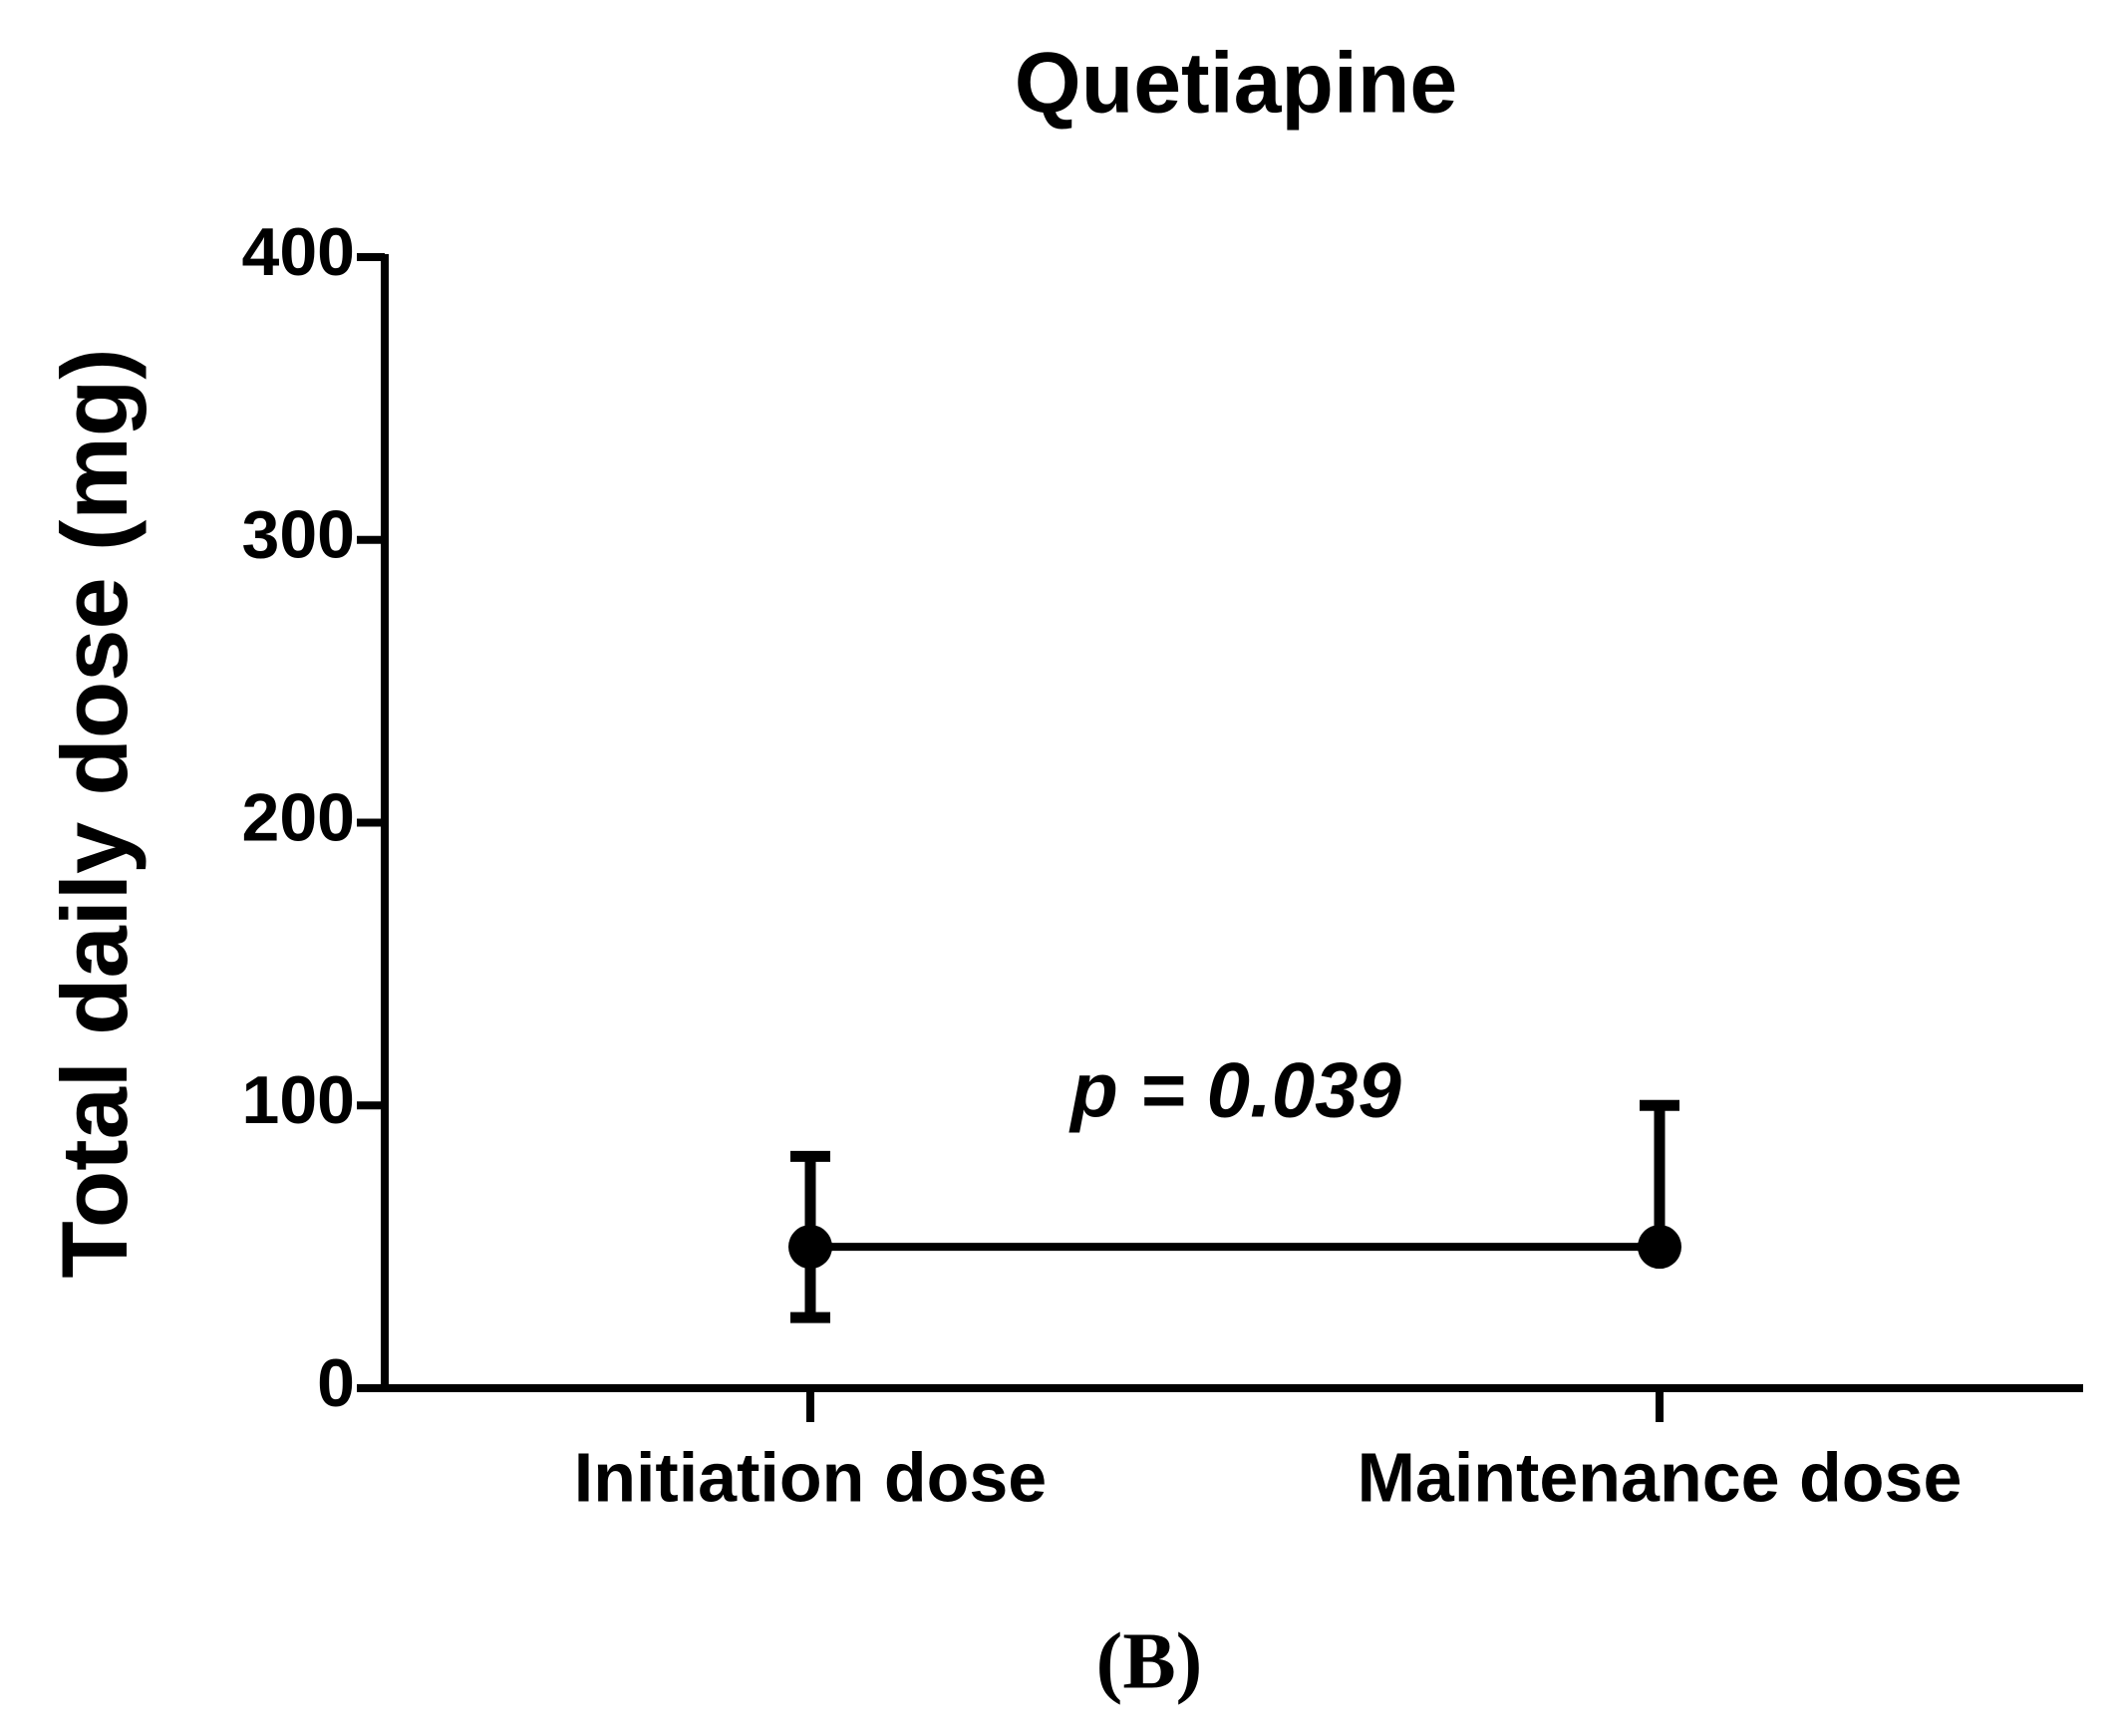 Image resolution: width=2125 pixels, height=1736 pixels. Describe the element at coordinates (811, 1477) in the screenshot. I see `x-tick-label: Initiation dose` at that location.